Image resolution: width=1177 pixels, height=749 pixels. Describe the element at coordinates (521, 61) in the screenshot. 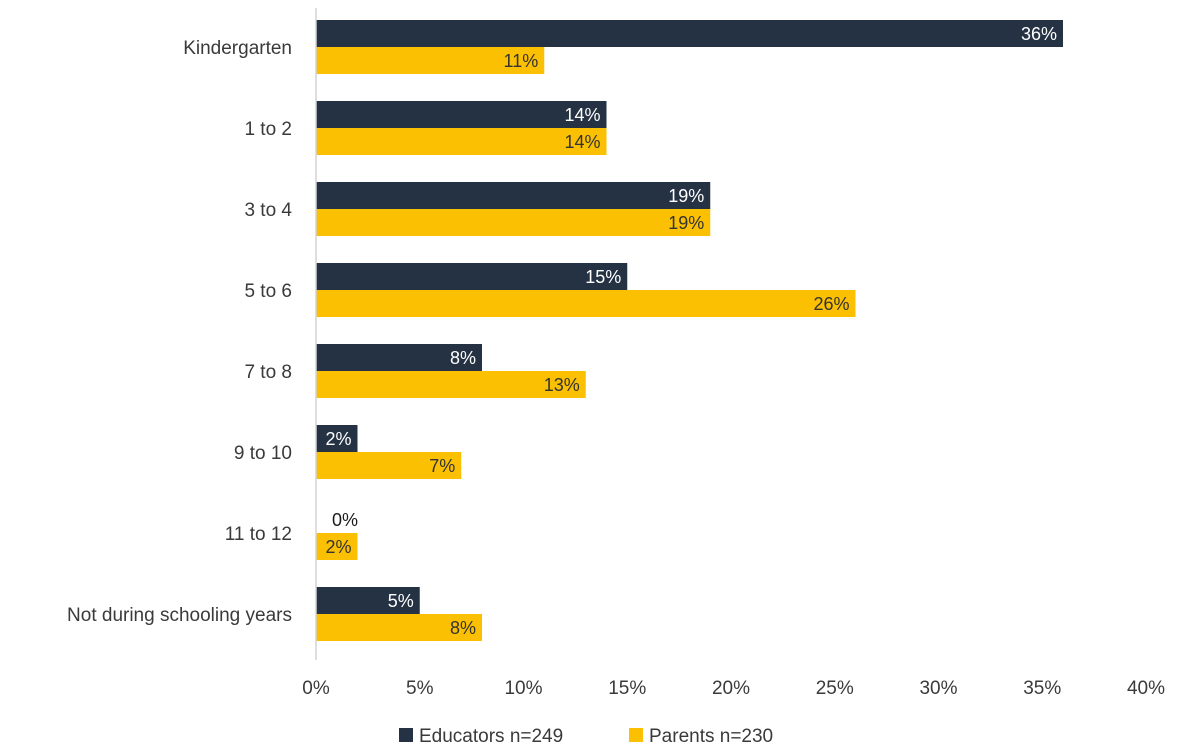

I see `bar-value-label: 11%` at that location.